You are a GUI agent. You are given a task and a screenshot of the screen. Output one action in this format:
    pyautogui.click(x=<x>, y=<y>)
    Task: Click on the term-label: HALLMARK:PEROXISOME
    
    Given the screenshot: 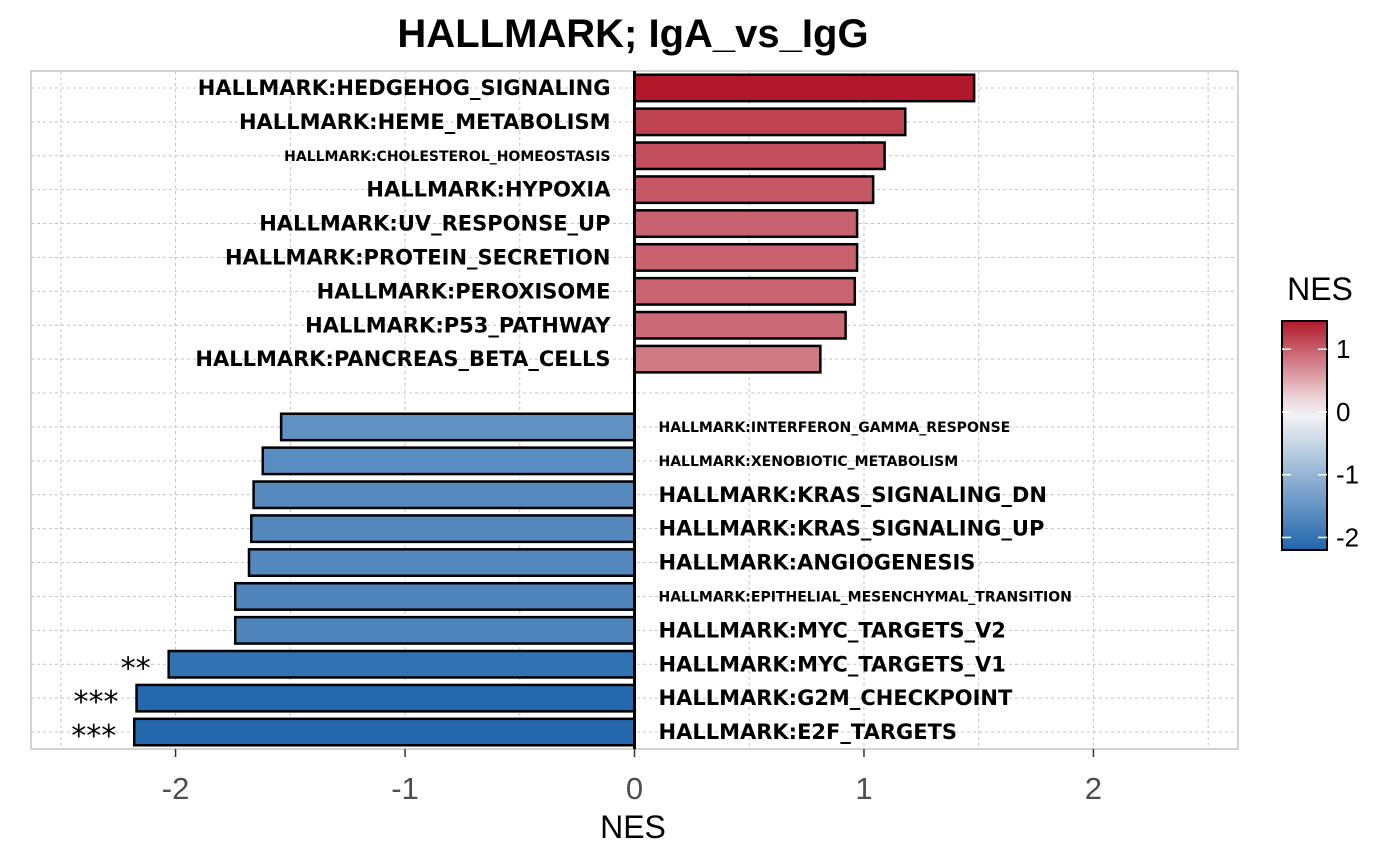 What is the action you would take?
    pyautogui.click(x=464, y=291)
    